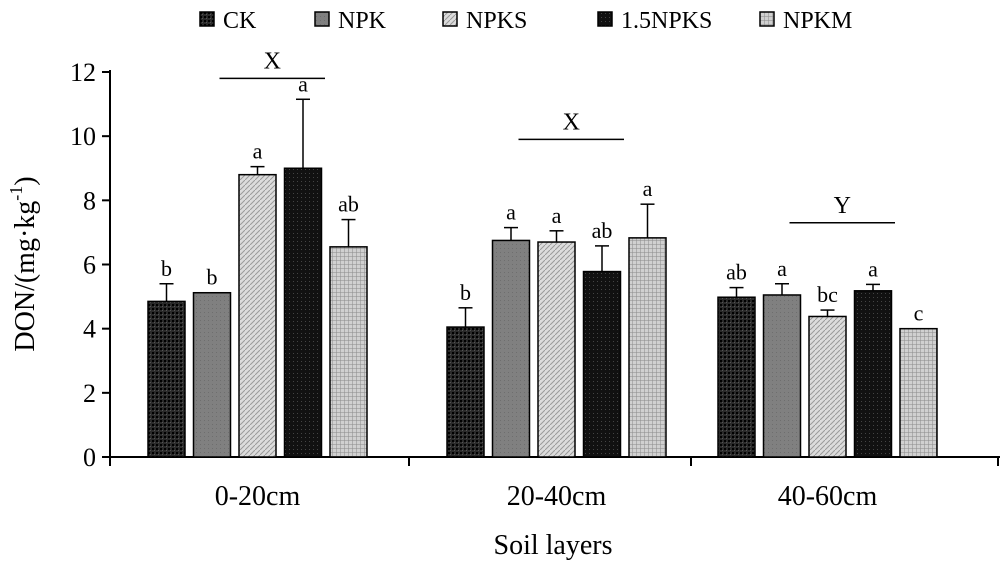 Image resolution: width=1000 pixels, height=564 pixels. What do you see at coordinates (89, 393) in the screenshot?
I see `y-tick-label: 2` at bounding box center [89, 393].